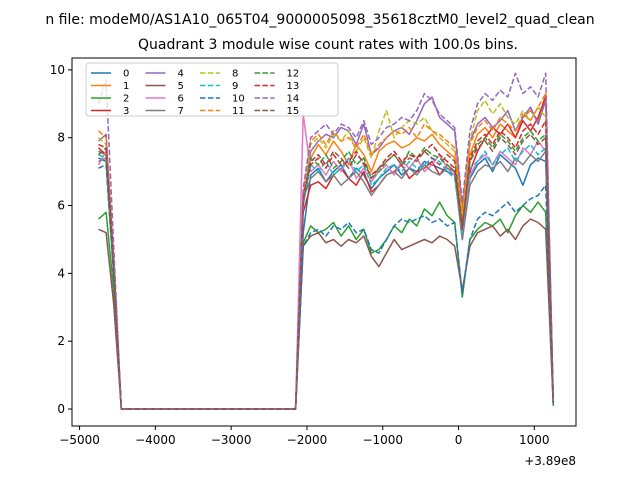 Image resolution: width=640 pixels, height=484 pixels. Describe the element at coordinates (550, 461) in the screenshot. I see `x-offset-label: +3.89e8` at that location.